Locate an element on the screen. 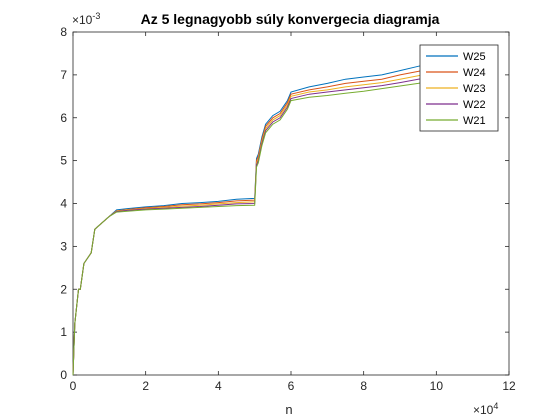  y-tick-label: 5 is located at coordinates (63, 161).